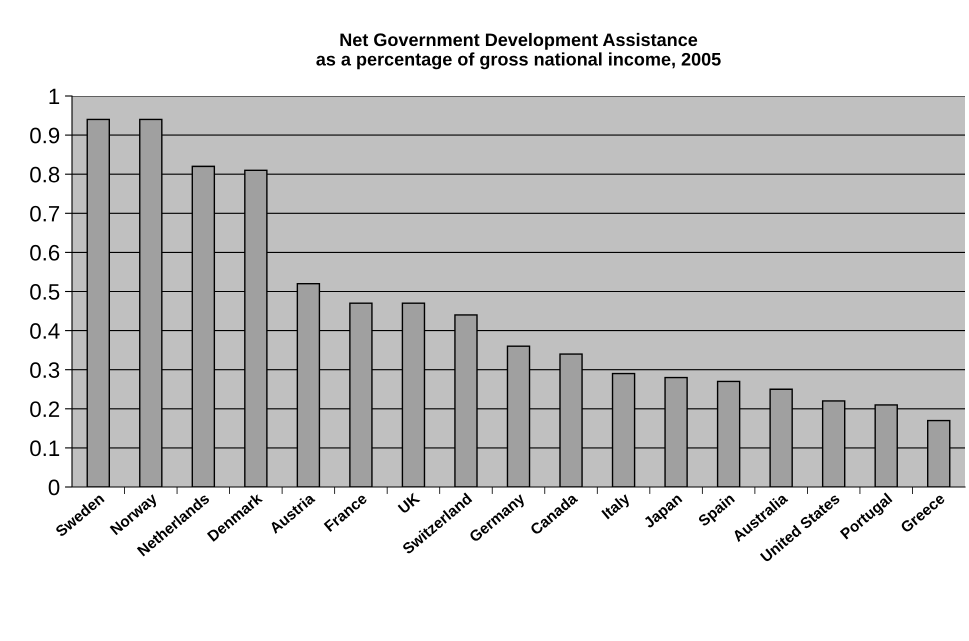 Image resolution: width=969 pixels, height=641 pixels. I want to click on y-tick-label: 0.4, so click(45, 331).